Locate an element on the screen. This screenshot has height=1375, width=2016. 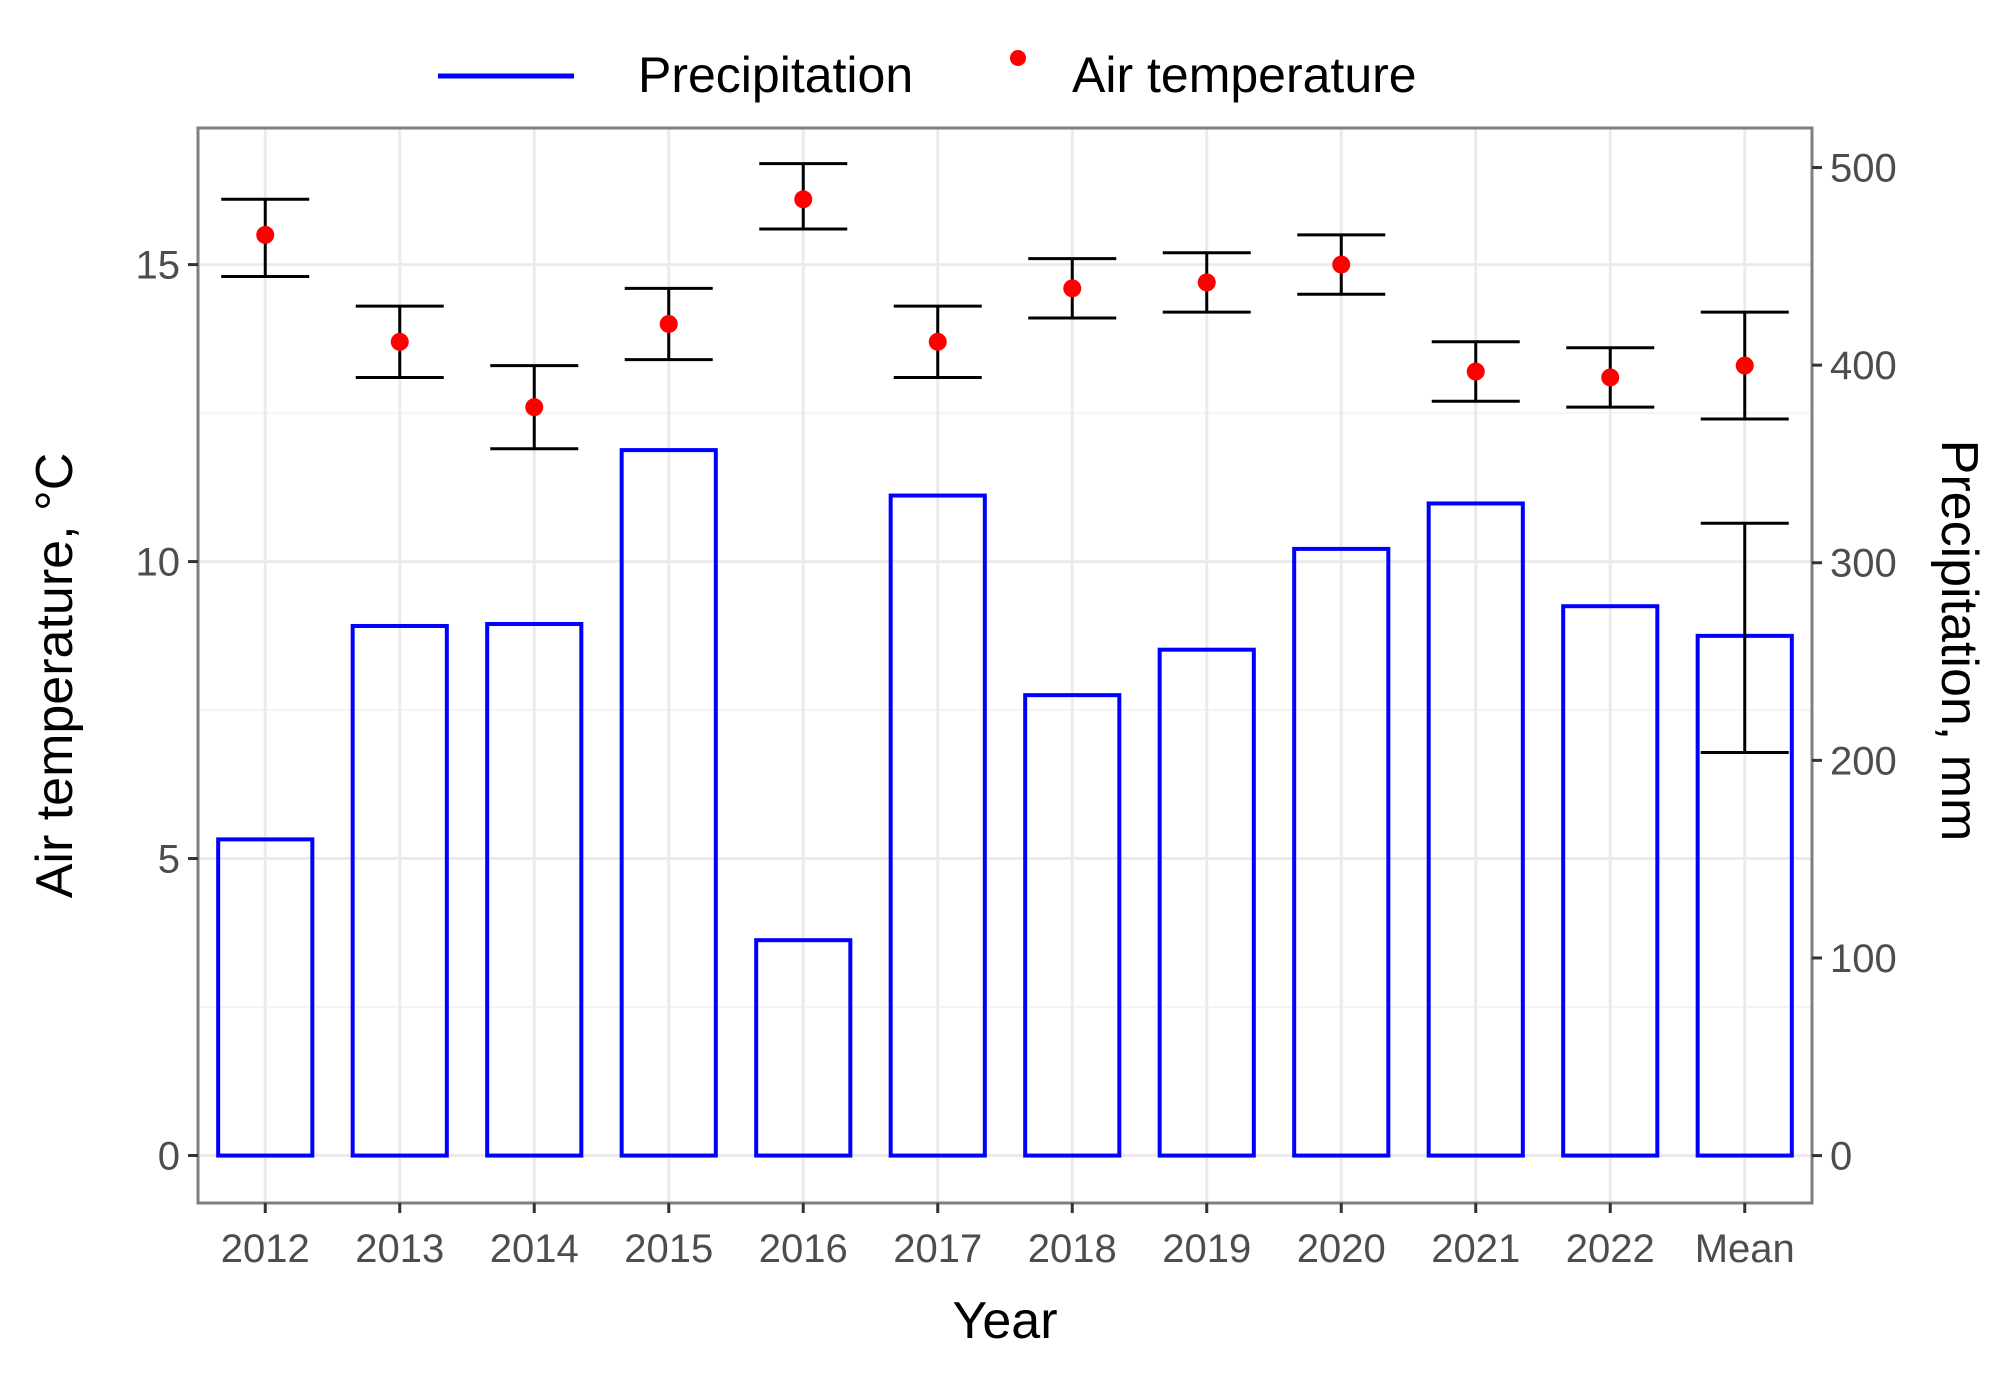
x-tick-label: 2013 is located at coordinates (399, 1249).